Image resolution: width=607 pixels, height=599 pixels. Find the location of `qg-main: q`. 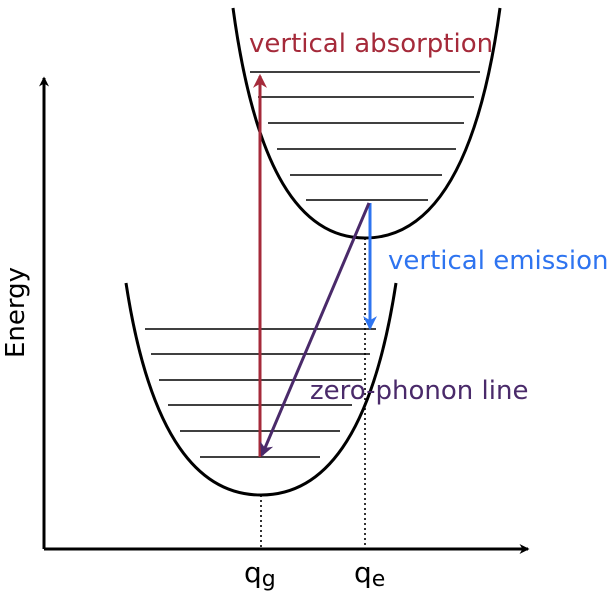

qg-main: q is located at coordinates (253, 572).